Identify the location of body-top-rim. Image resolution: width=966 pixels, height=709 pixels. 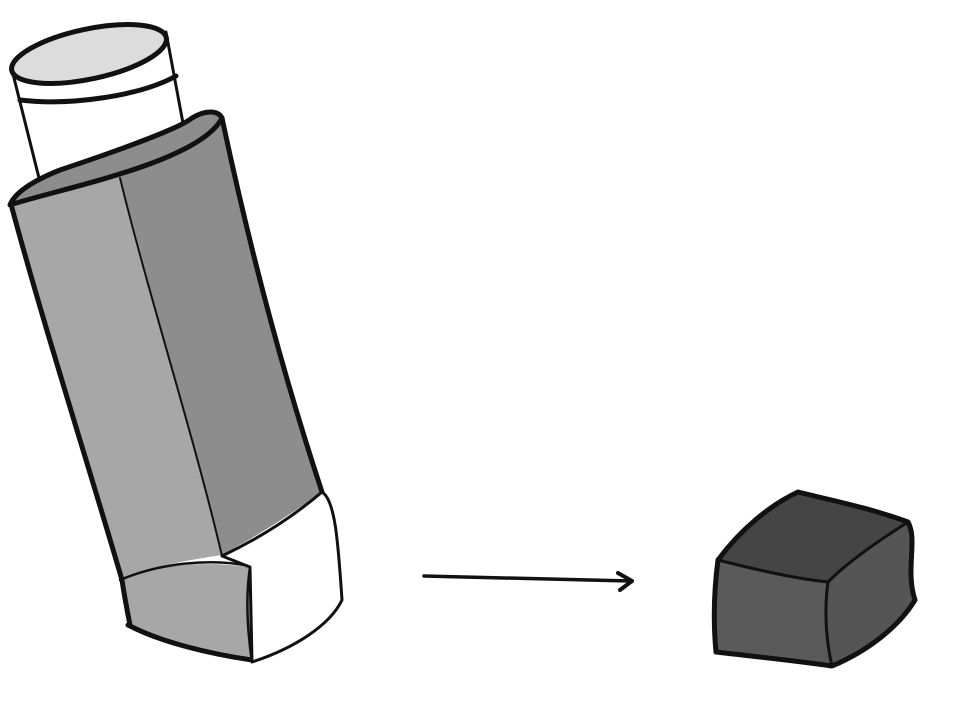
(116, 158).